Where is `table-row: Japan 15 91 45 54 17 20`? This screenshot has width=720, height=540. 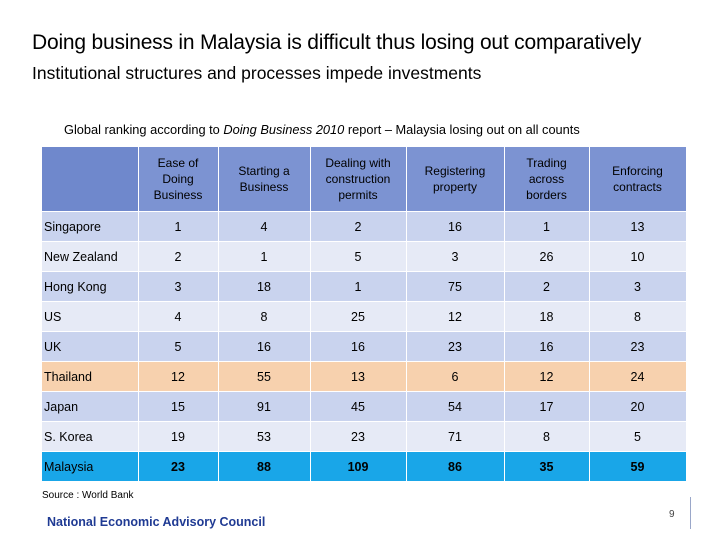
table-row: Japan 15 91 45 54 17 20 is located at coordinates (364, 406).